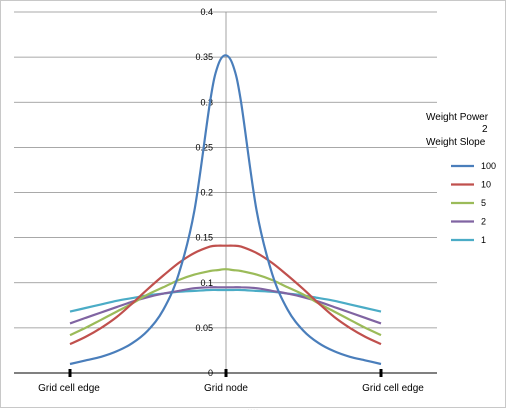 The width and height of the screenshot is (508, 410). Describe the element at coordinates (485, 129) in the screenshot. I see `legend-title-value: 2` at that location.